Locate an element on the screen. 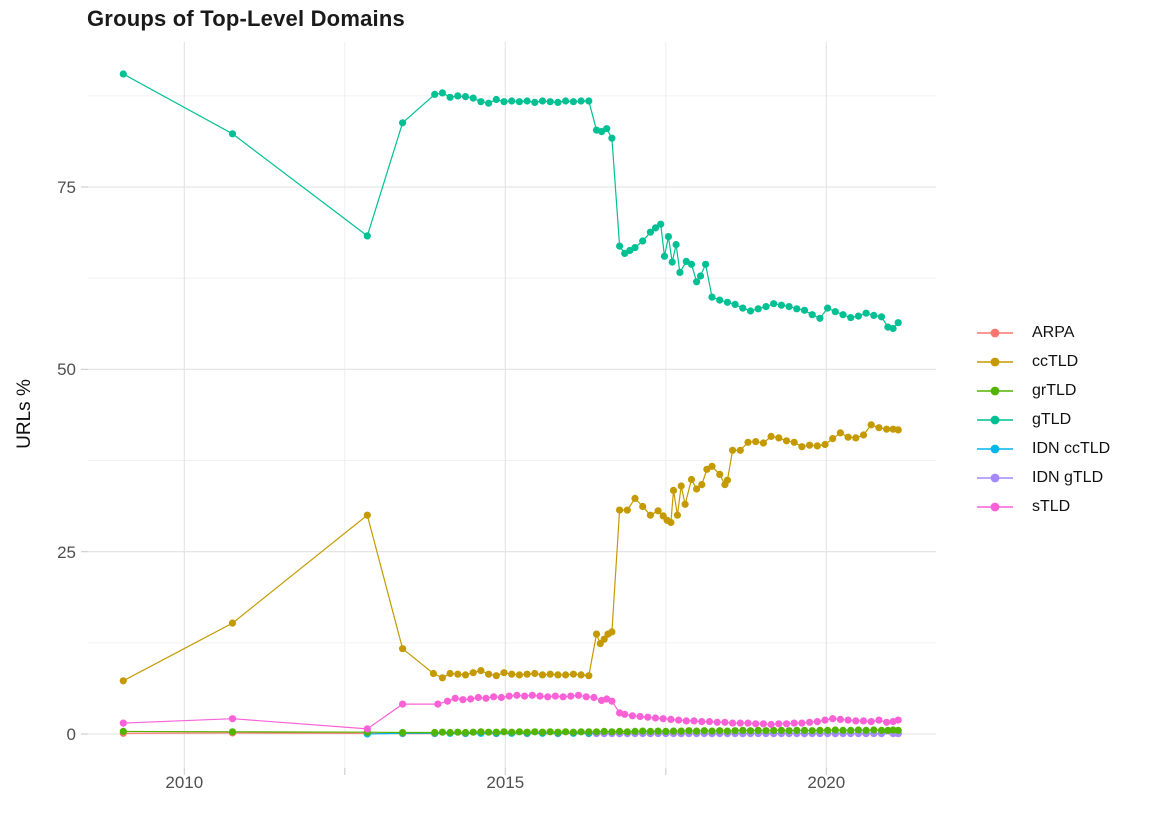 This screenshot has height=827, width=1164. legend-key-idn-cctld-icon is located at coordinates (995, 448).